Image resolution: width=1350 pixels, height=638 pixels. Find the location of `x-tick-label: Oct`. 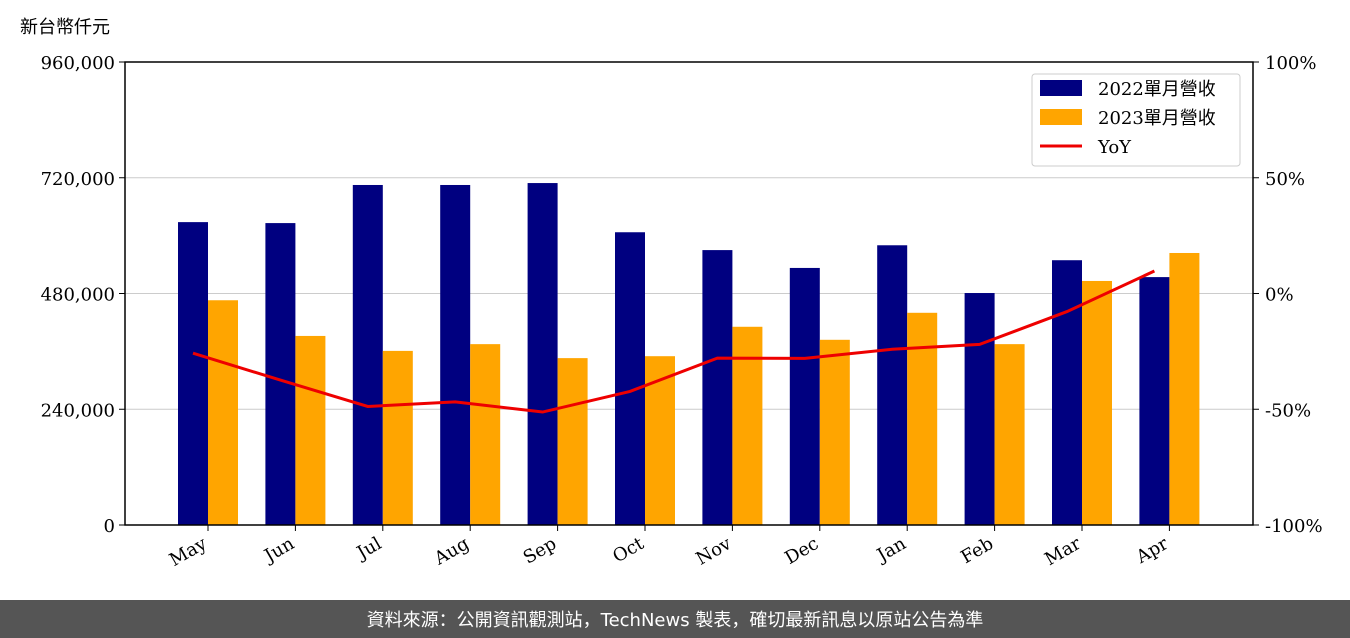

x-tick-label: Oct is located at coordinates (628, 550).